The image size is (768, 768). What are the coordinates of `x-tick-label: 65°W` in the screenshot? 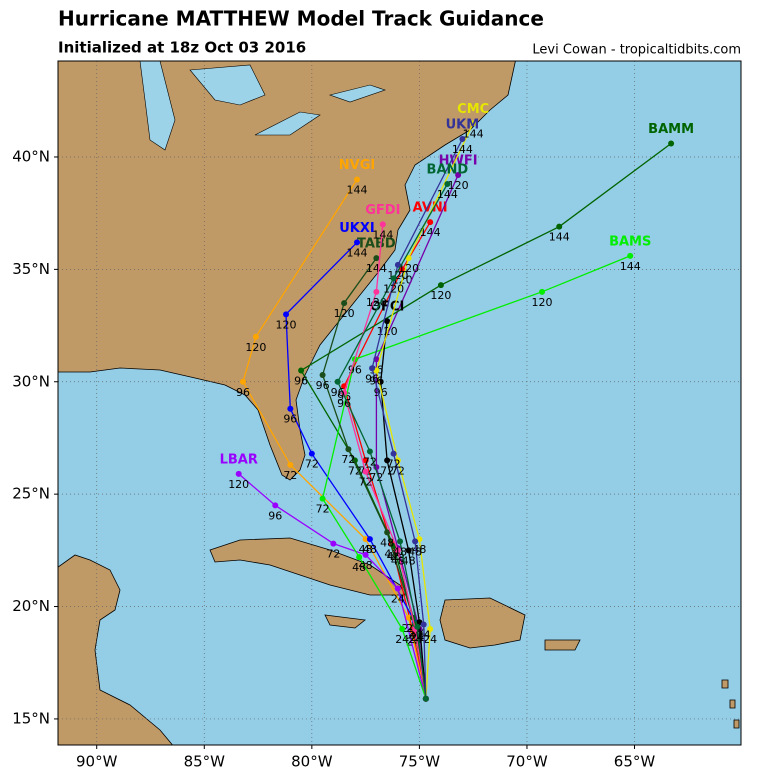 It's located at (635, 760).